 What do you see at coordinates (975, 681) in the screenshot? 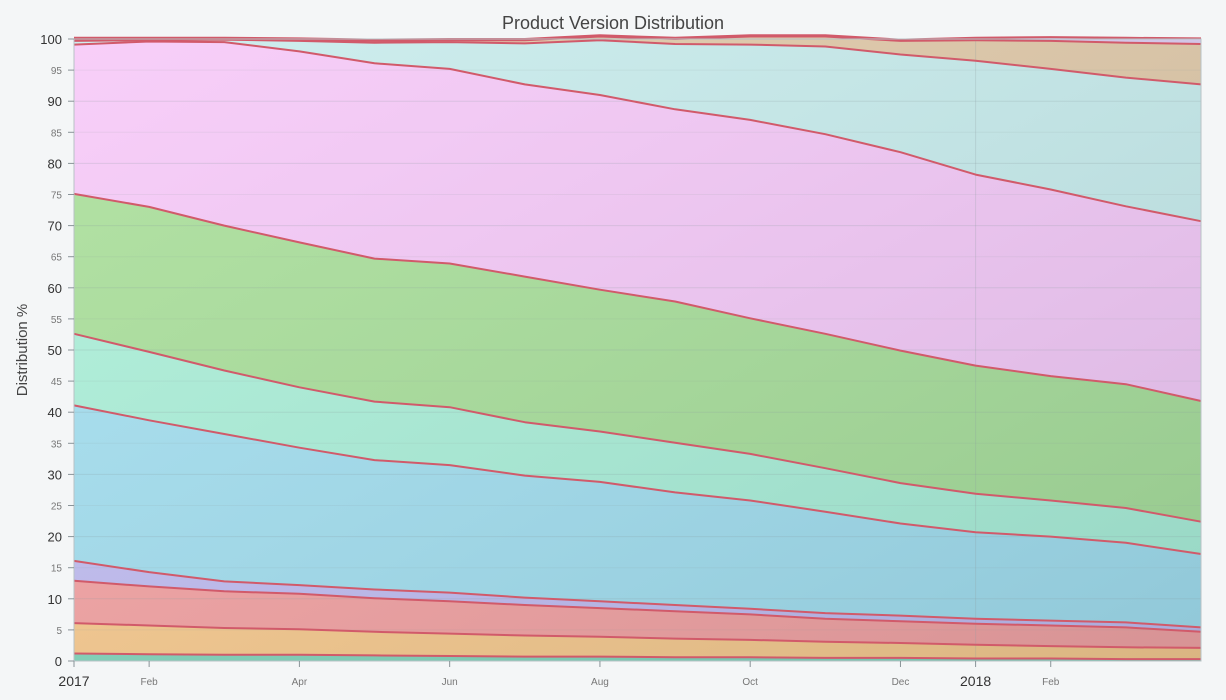
I see `x-tick-label: 2018` at bounding box center [975, 681].